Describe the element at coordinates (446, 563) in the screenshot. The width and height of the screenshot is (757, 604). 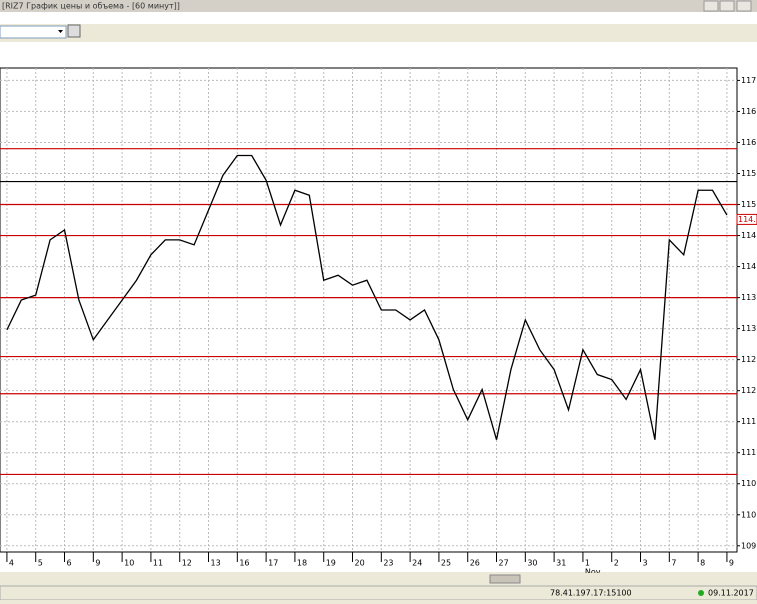
I see `x-tick-label: 25` at that location.